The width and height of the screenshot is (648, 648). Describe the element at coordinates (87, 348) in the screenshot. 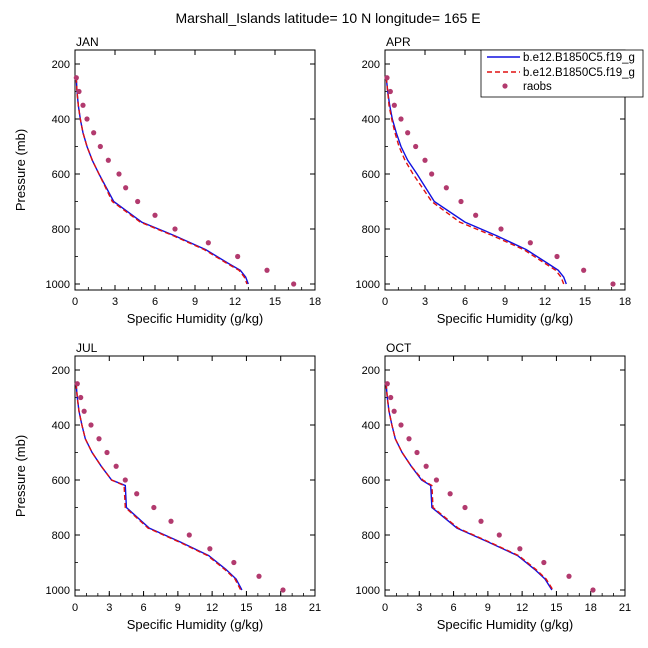

I see `panel-title: JUL` at that location.